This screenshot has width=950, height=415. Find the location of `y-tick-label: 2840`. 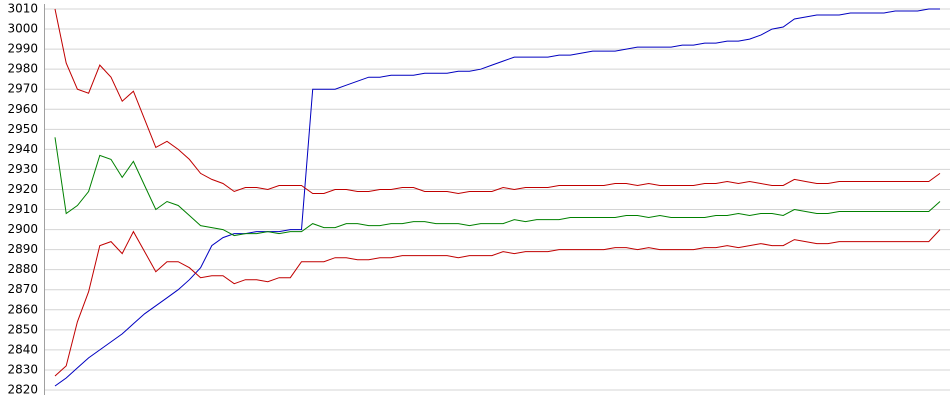

y-tick-label: 2840 is located at coordinates (22, 349).